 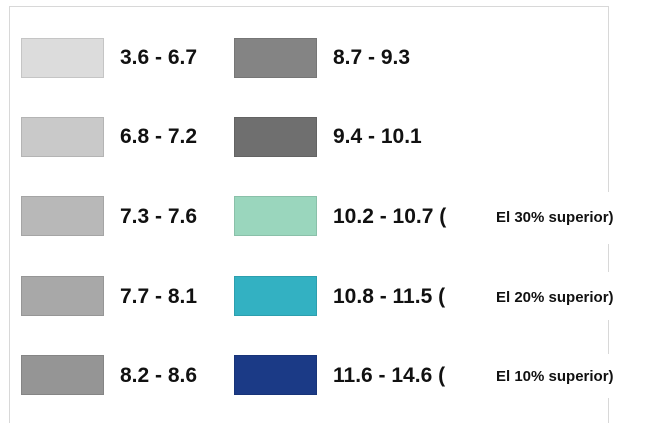 I want to click on legend-range-label: 8.7 - 9.3, so click(x=372, y=57).